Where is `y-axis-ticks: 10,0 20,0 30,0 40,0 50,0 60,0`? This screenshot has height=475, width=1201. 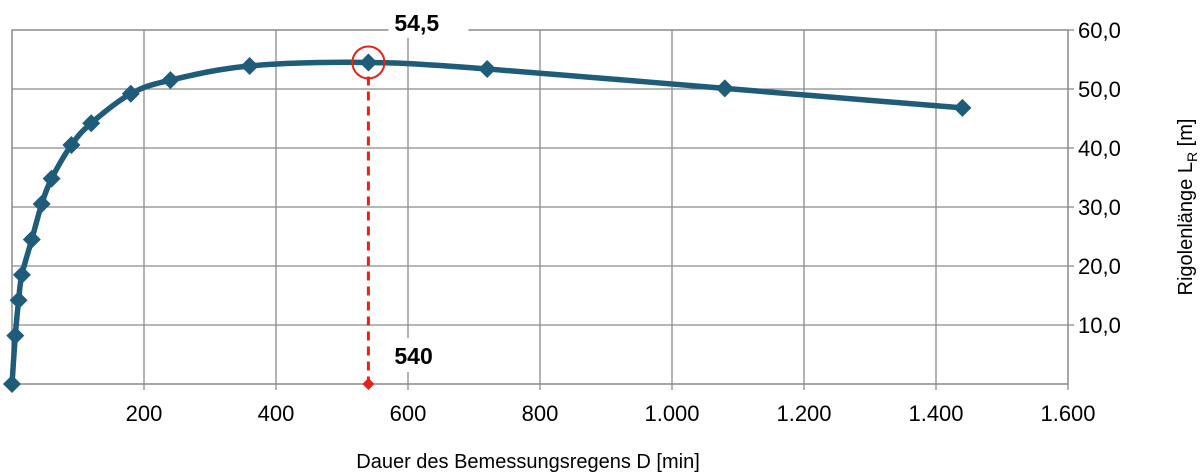
y-axis-ticks: 10,0 20,0 30,0 40,0 50,0 60,0 is located at coordinates (1094, 178).